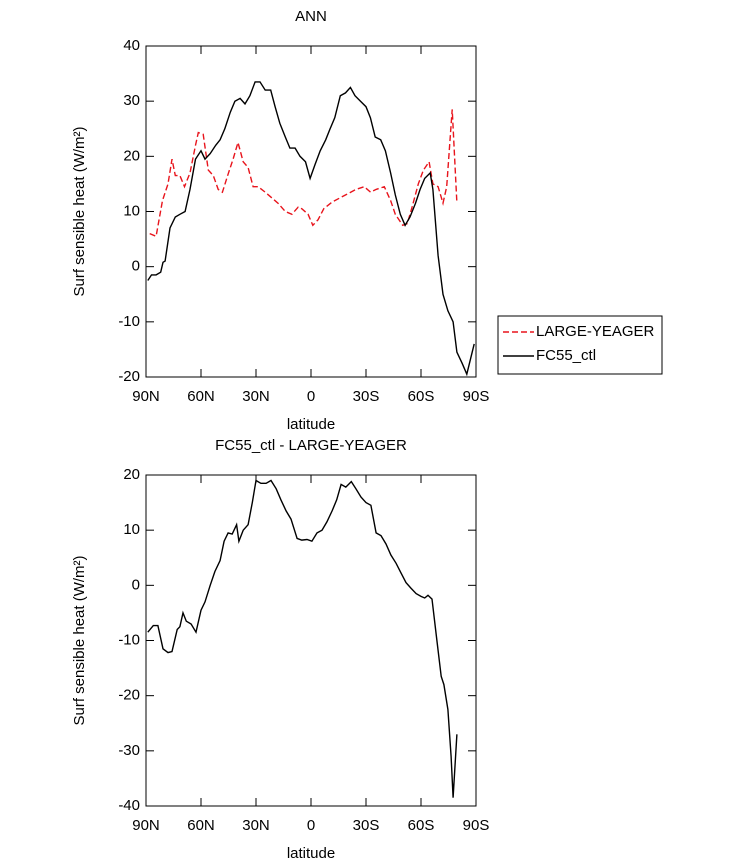 This screenshot has height=866, width=733. Describe the element at coordinates (303, 173) in the screenshot. I see `data-line` at that location.